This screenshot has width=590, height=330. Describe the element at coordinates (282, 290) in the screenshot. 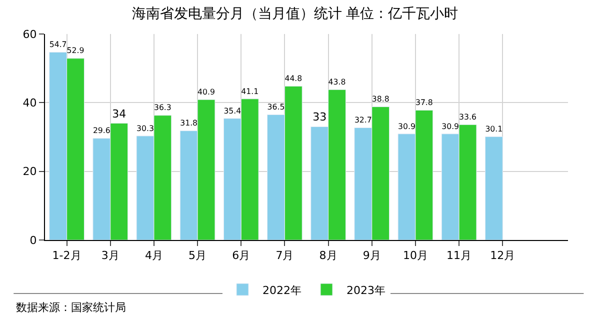

I see `legend-label: 2022年` at that location.